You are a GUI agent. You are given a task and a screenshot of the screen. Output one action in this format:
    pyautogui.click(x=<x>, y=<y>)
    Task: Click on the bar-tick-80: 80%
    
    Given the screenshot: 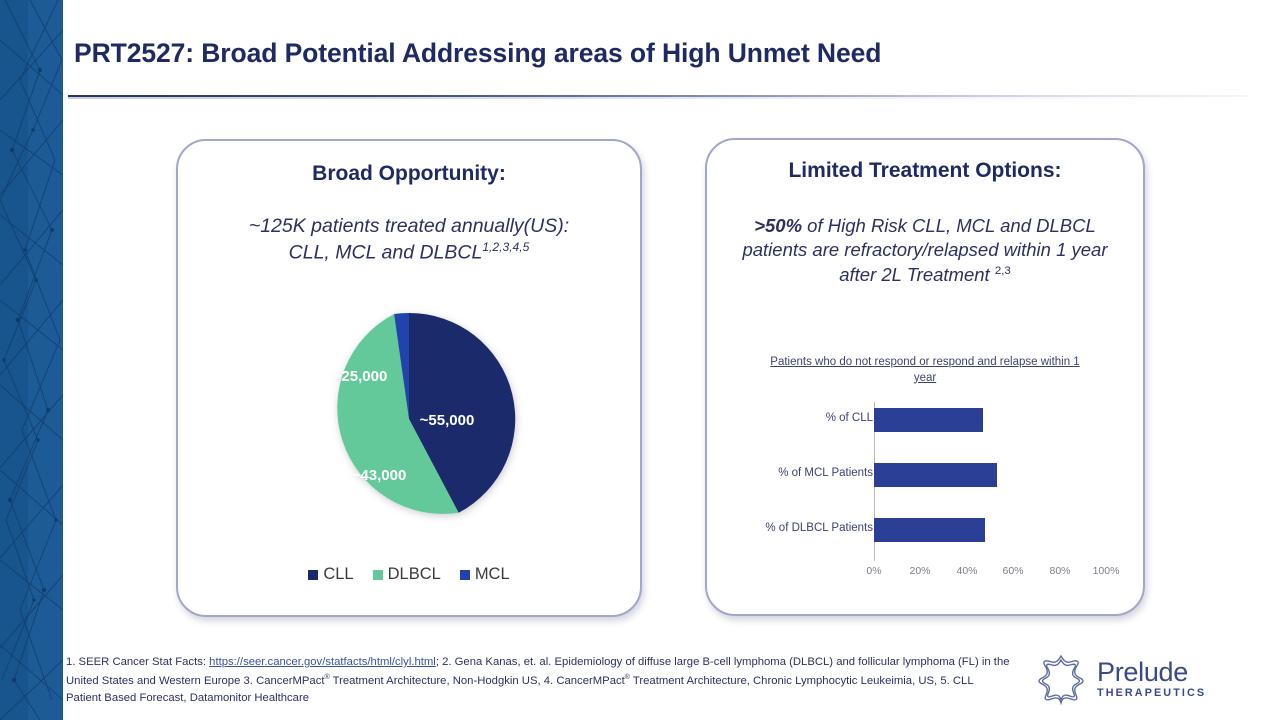 What is the action you would take?
    pyautogui.click(x=1060, y=571)
    